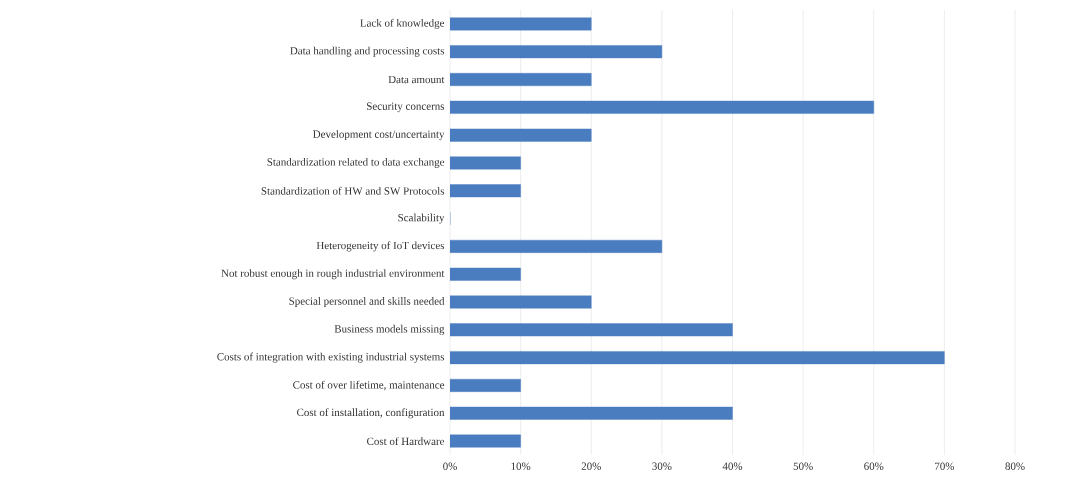  What do you see at coordinates (331, 357) in the screenshot?
I see `y-tick-label: Costs of integration with existing industrial systems` at bounding box center [331, 357].